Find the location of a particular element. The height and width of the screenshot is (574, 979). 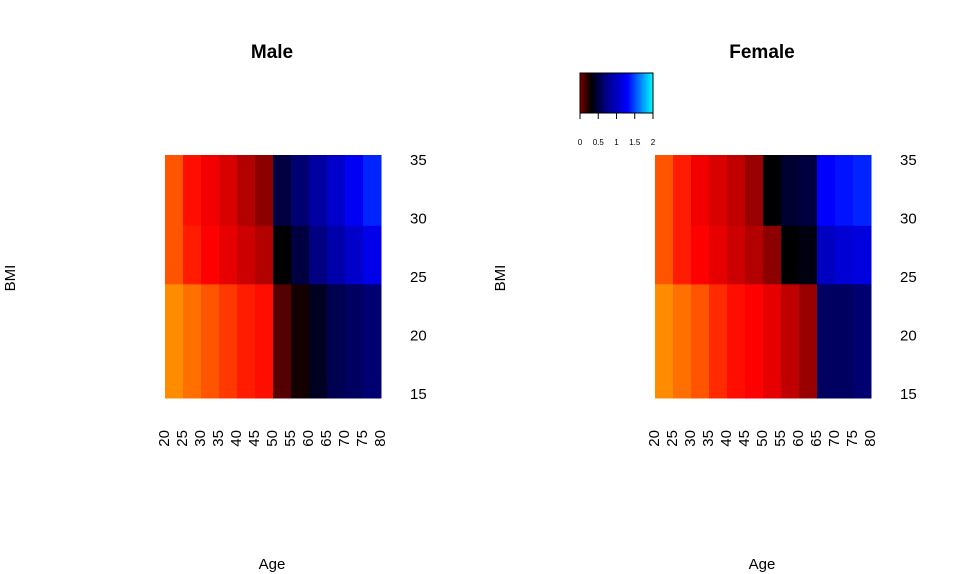

x-tick-label: 35 is located at coordinates (708, 438).